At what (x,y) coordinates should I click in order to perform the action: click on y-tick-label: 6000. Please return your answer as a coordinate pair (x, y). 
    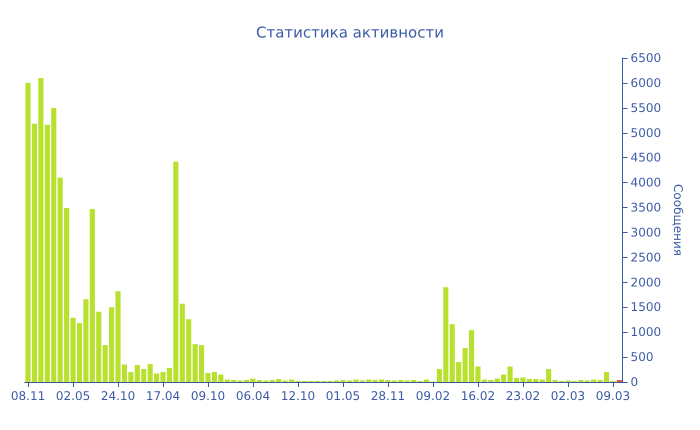
    Looking at the image, I should click on (646, 83).